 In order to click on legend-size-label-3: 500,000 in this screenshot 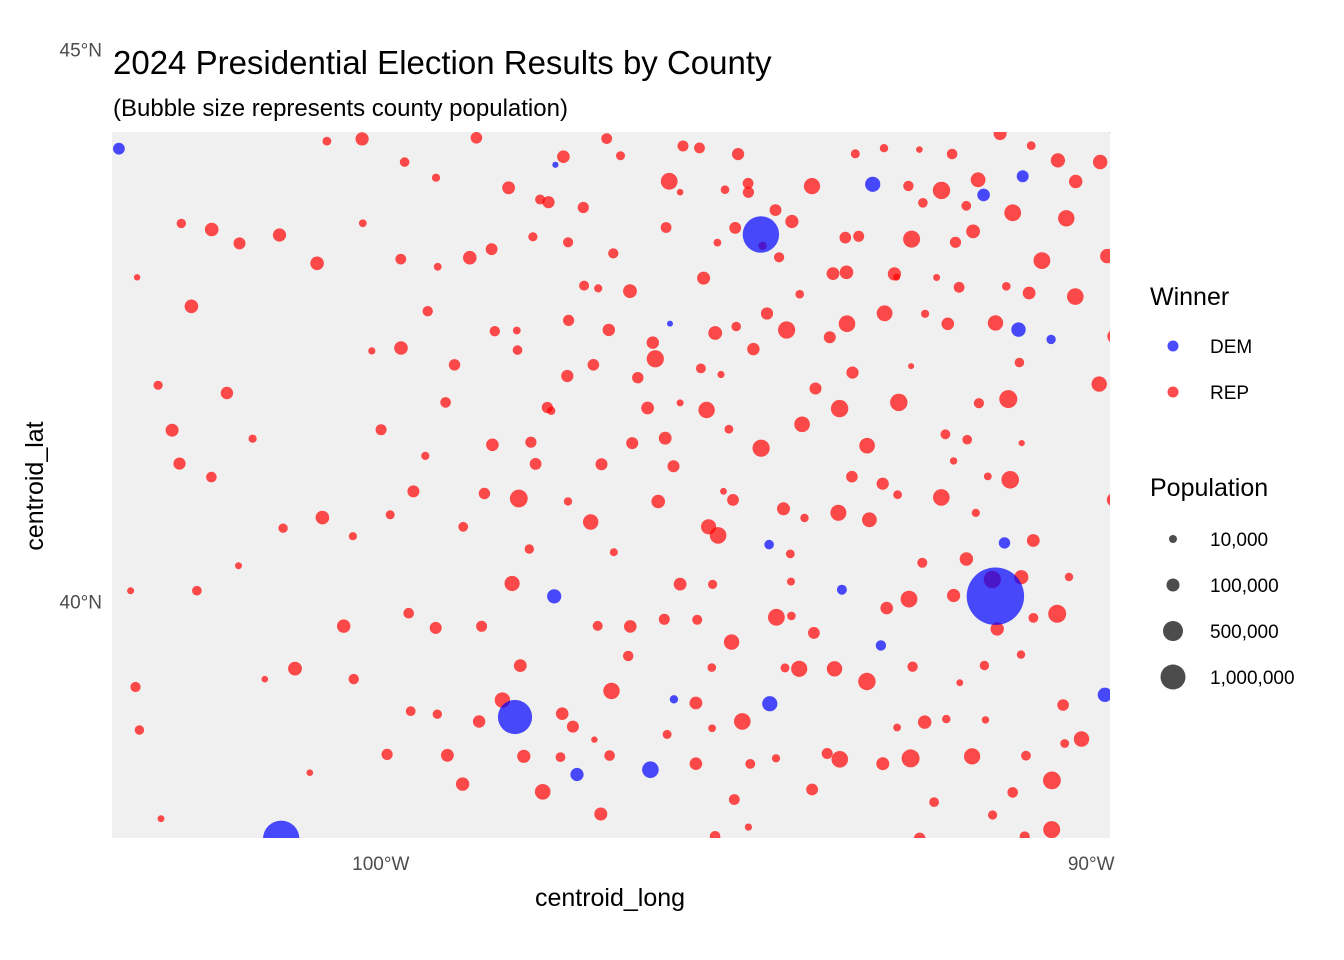, I will do `click(1244, 632)`.